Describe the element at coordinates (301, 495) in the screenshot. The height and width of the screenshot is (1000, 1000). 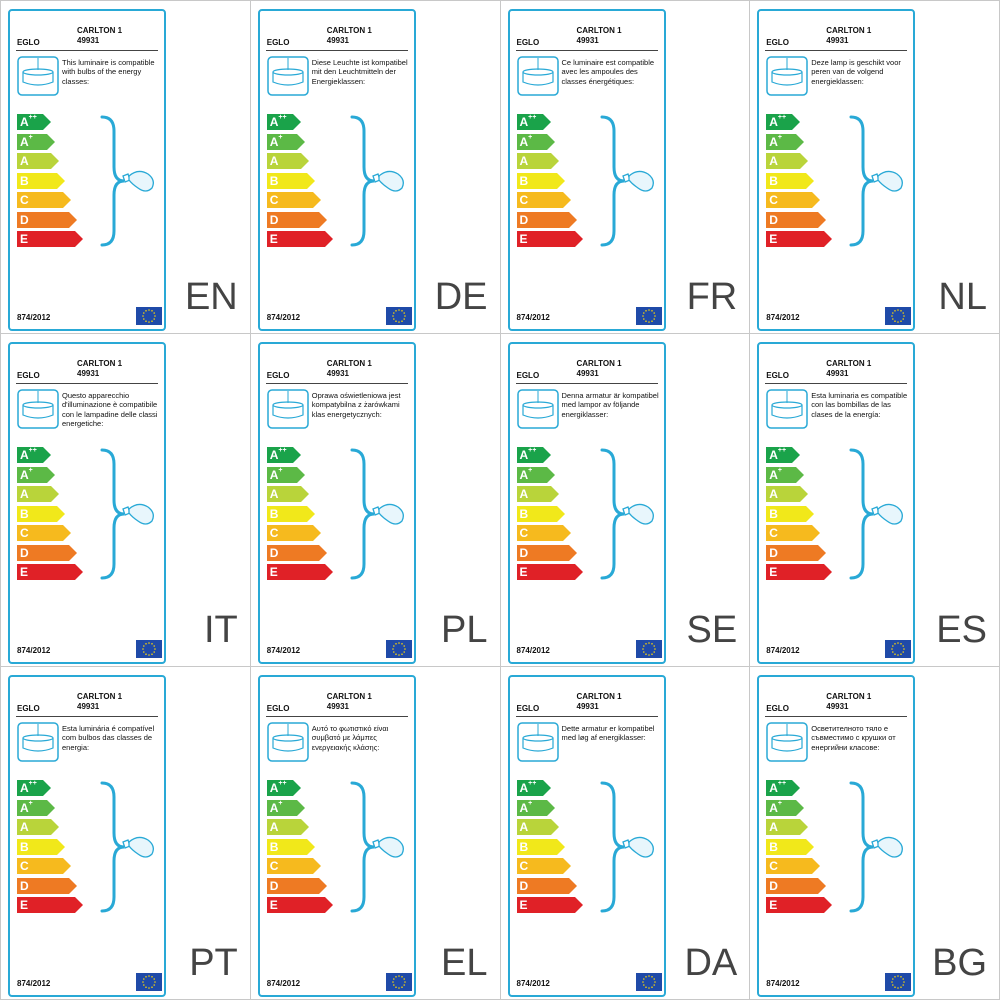
I see `energy-class-row: A` at that location.